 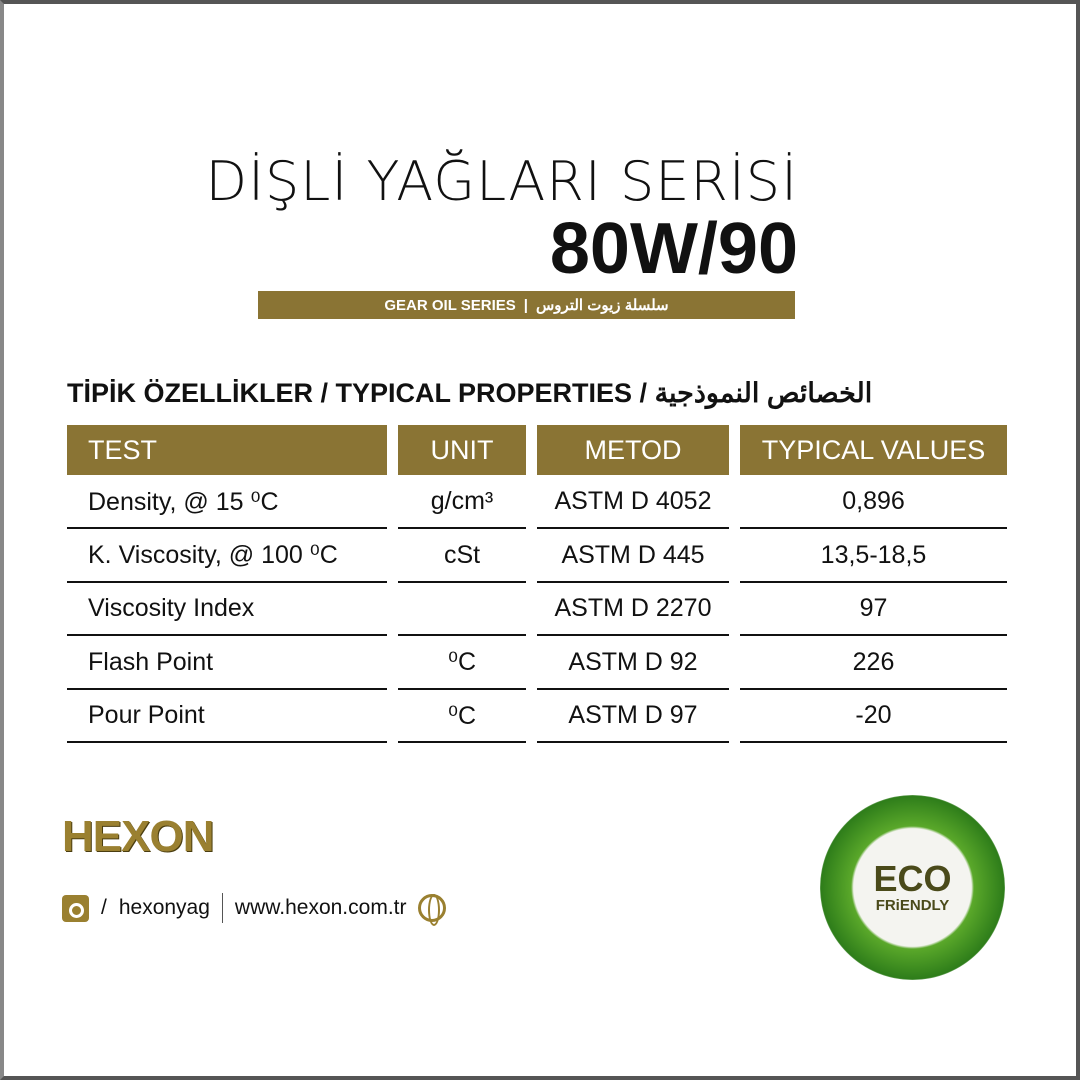 I want to click on instagram-icon, so click(x=75, y=908).